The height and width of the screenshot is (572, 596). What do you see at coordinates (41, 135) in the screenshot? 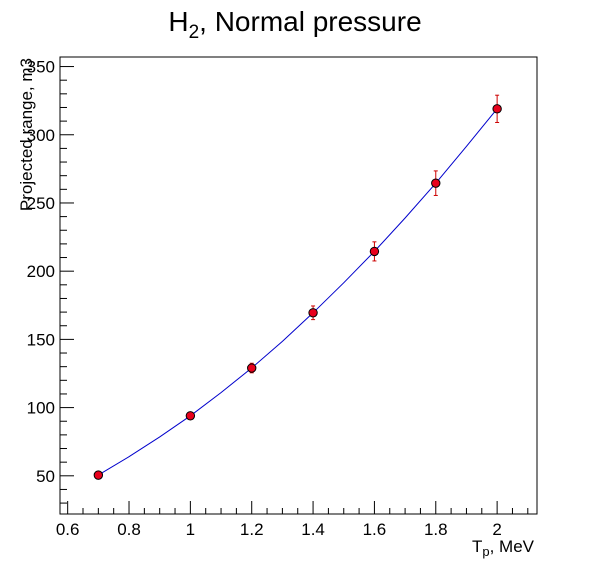
I see `y-tick-label: 300` at bounding box center [41, 135].